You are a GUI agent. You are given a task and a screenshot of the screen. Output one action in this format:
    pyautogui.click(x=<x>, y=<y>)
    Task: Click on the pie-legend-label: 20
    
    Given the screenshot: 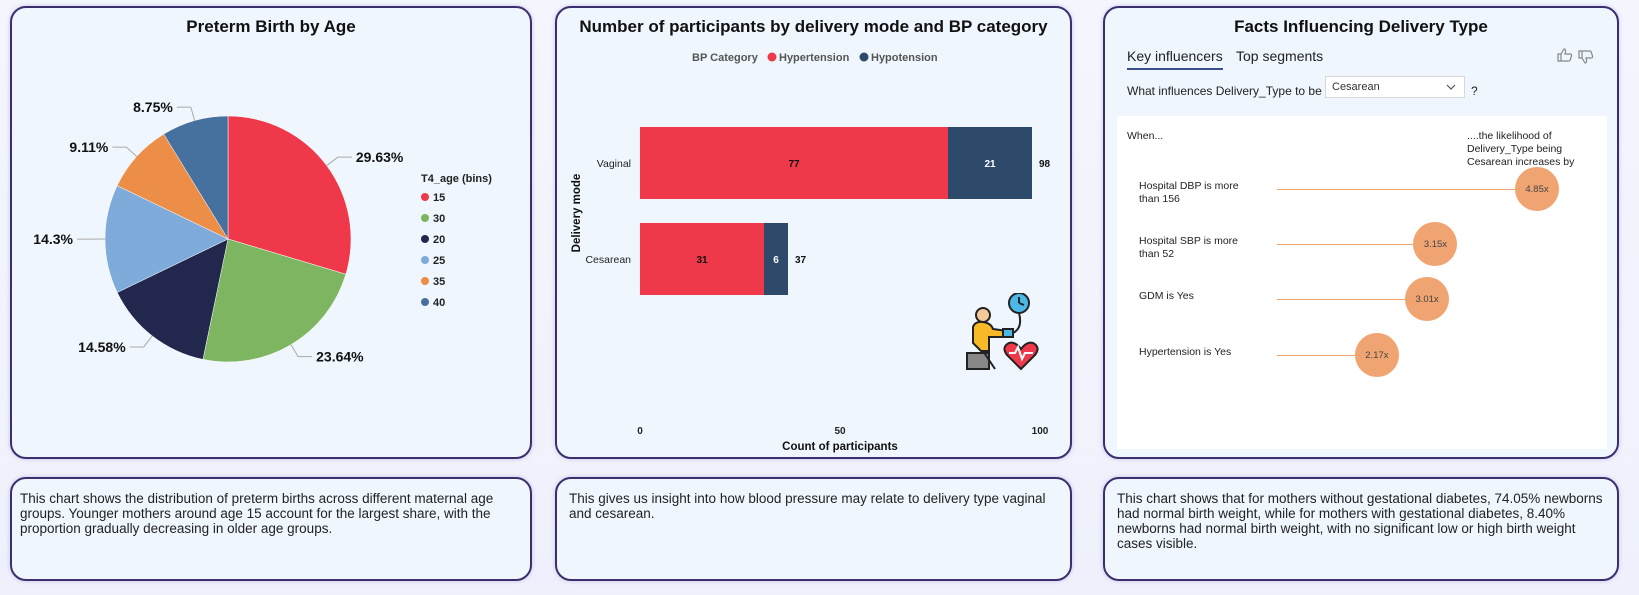 What is the action you would take?
    pyautogui.click(x=439, y=240)
    